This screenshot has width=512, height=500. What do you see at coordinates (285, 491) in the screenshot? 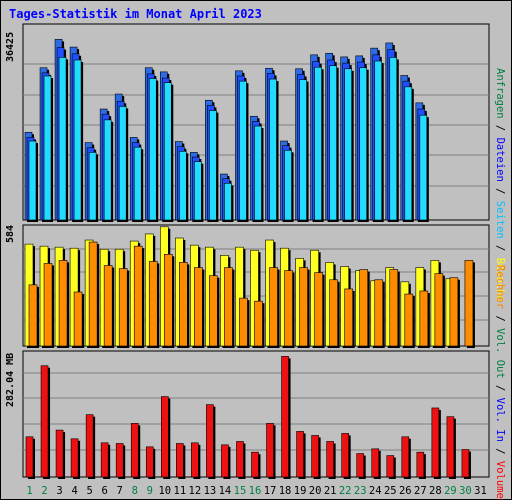
I see `x-tick-label-18: 18` at bounding box center [285, 491].